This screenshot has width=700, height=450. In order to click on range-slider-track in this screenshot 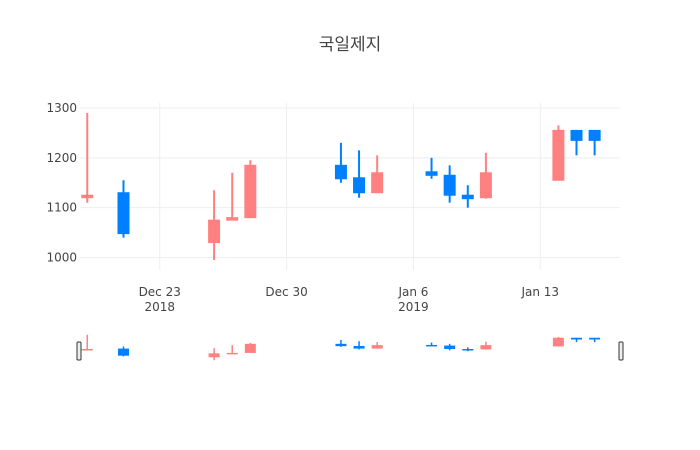, I will do `click(350, 347)`.